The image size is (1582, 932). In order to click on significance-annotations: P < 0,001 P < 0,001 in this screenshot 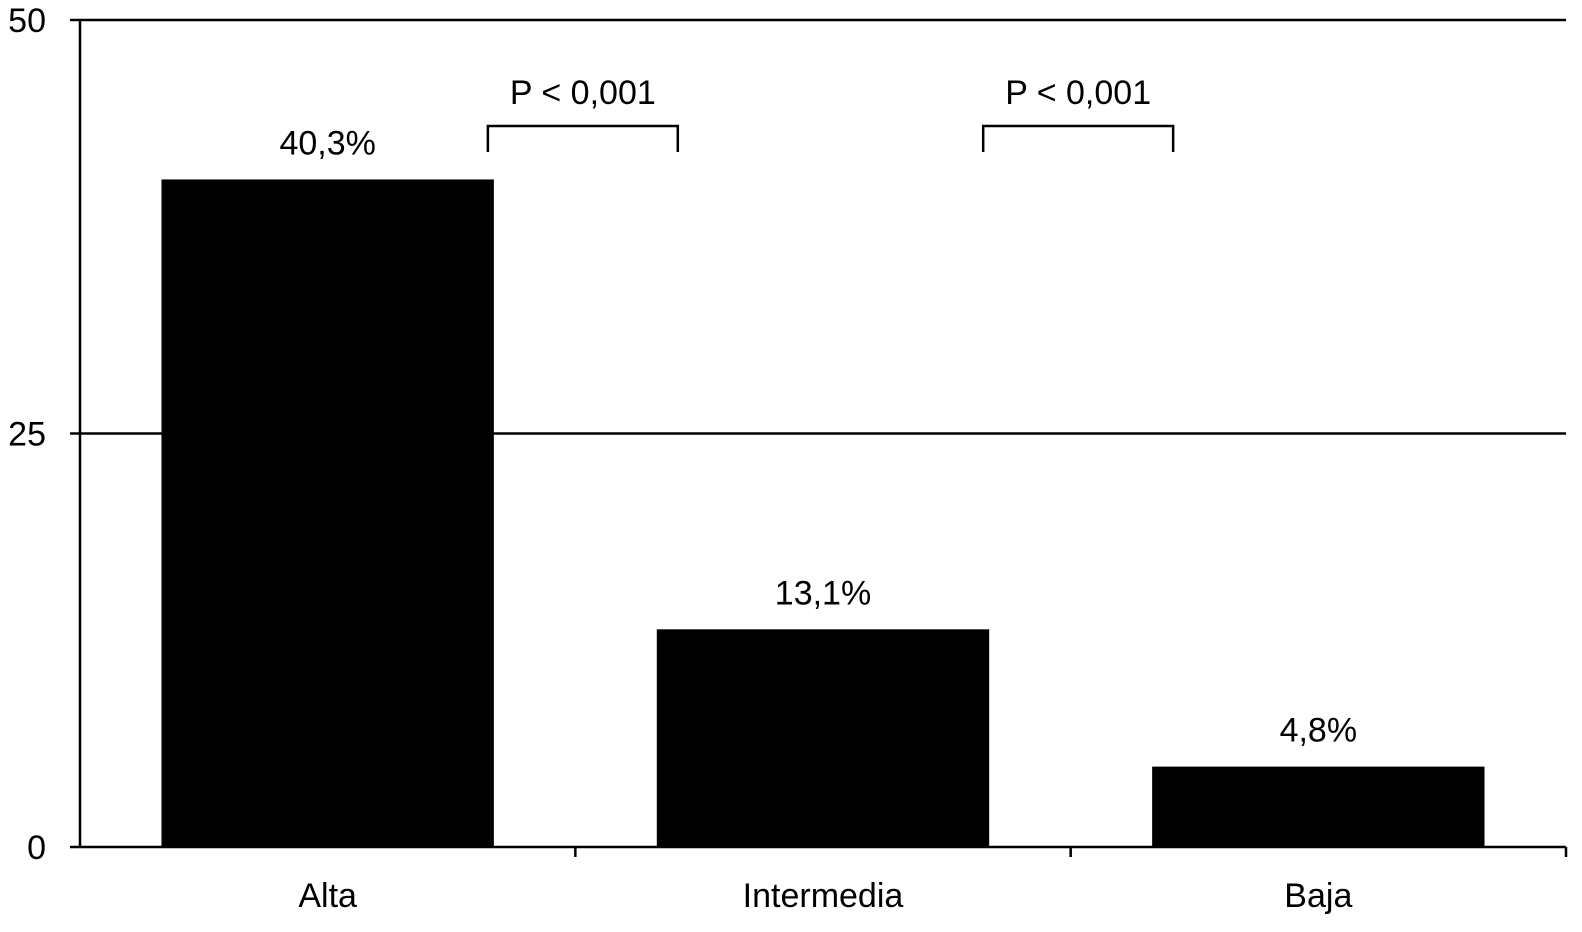, I will do `click(830, 113)`.